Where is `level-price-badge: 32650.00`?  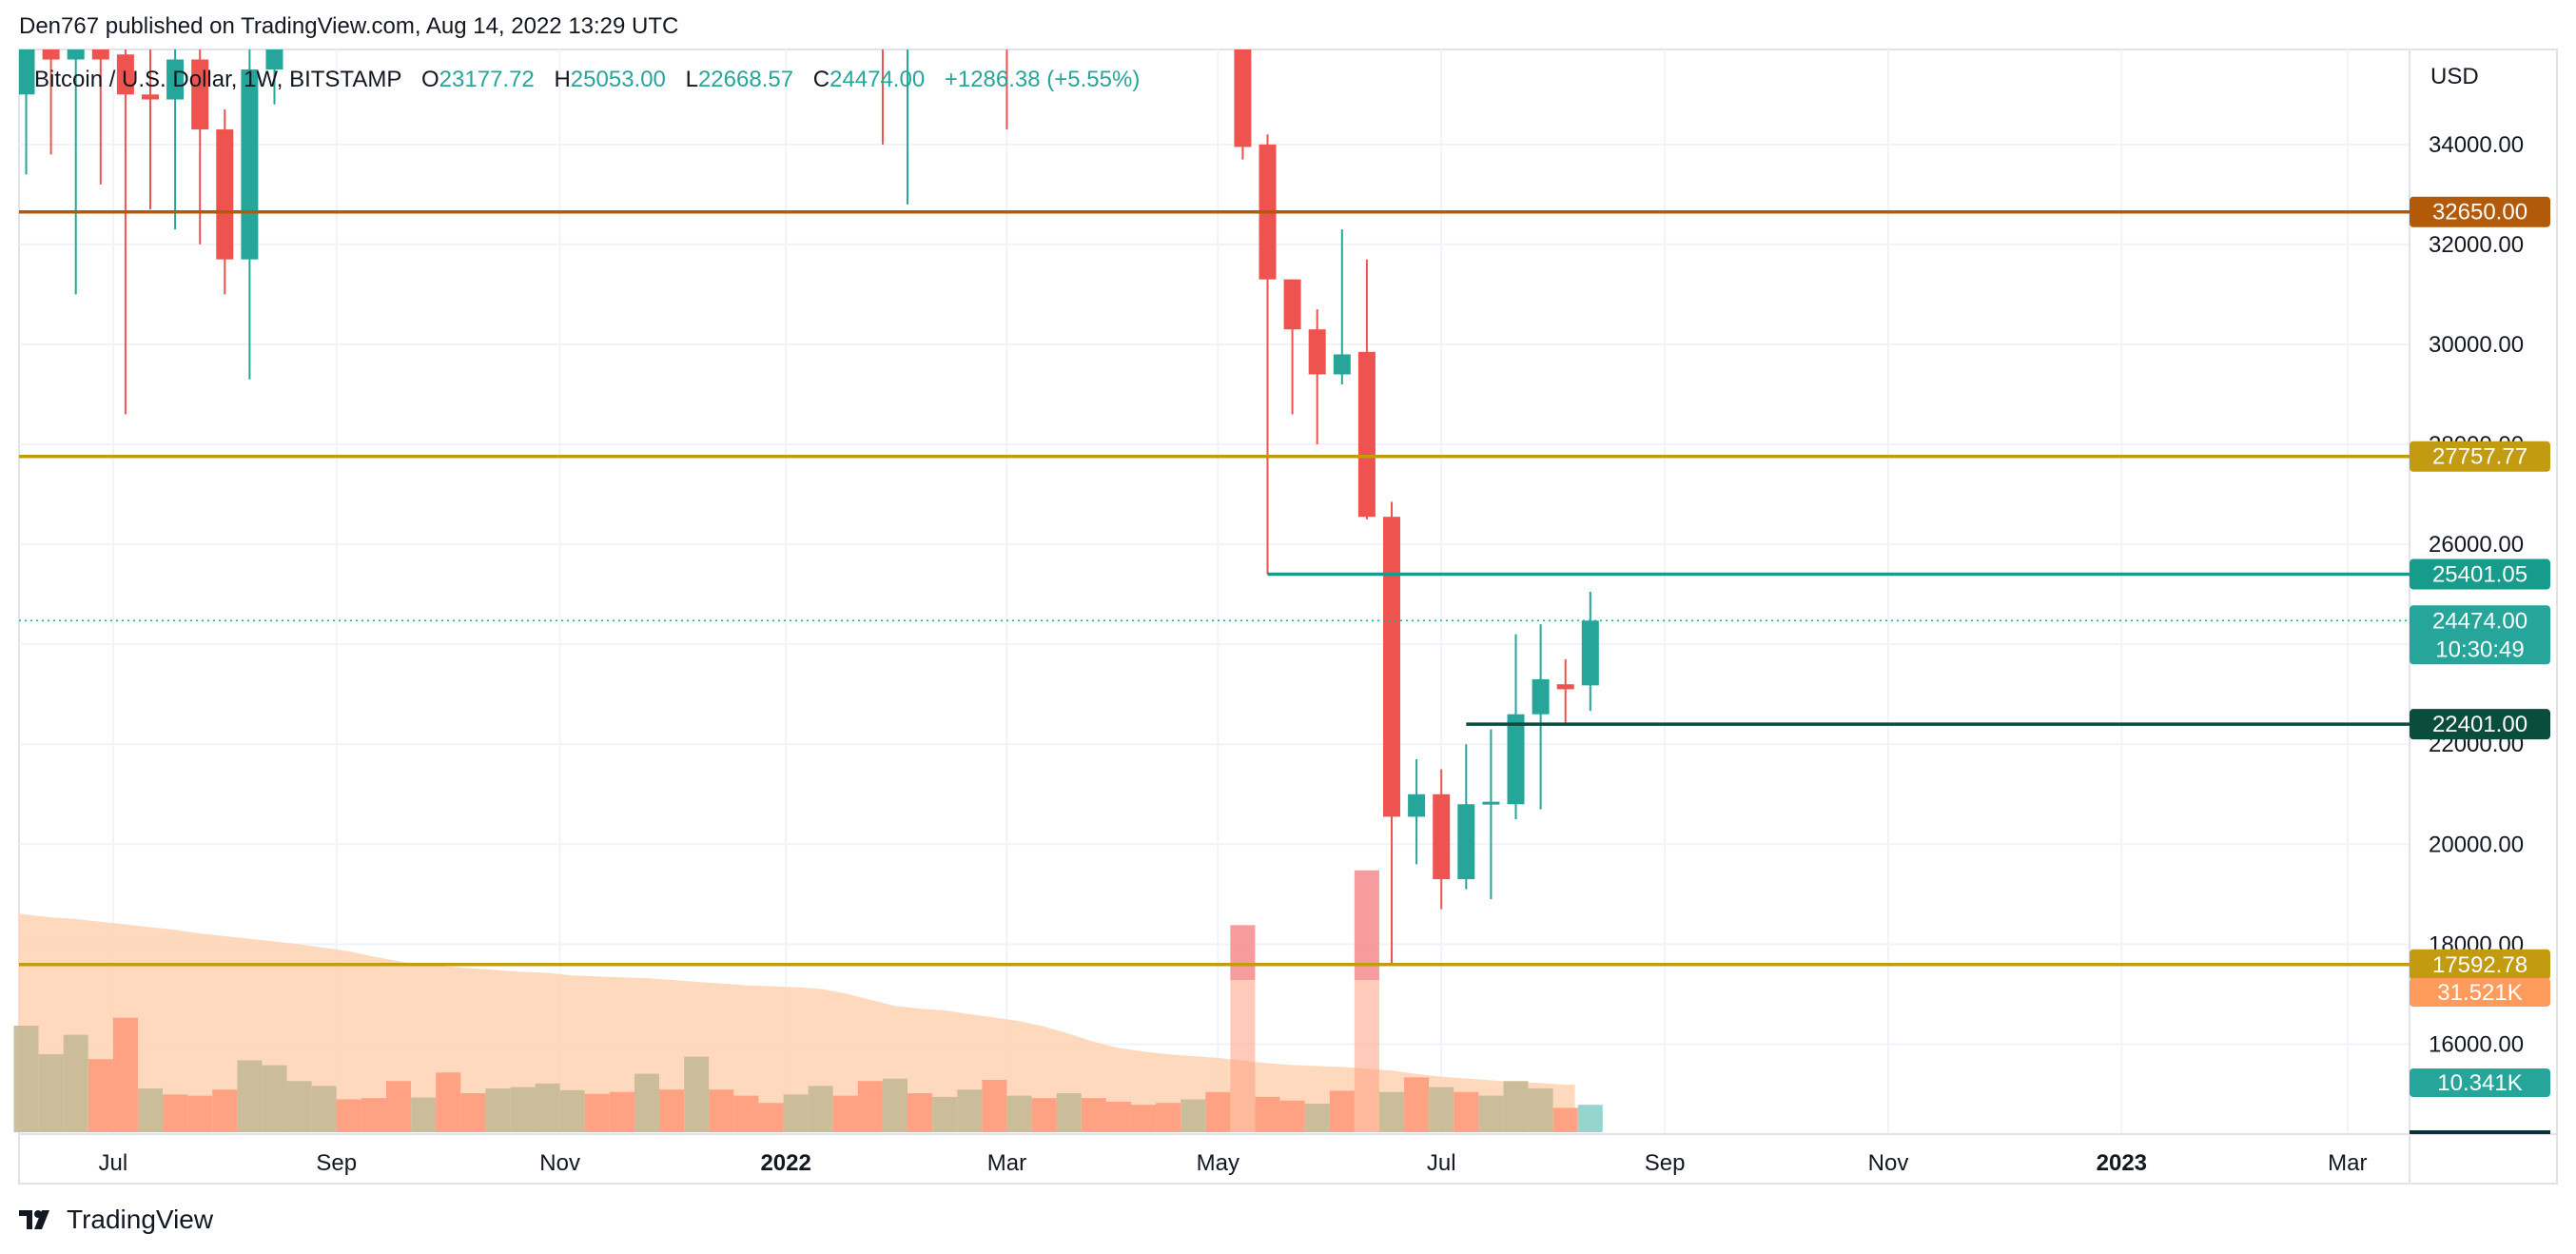 level-price-badge: 32650.00 is located at coordinates (2479, 212).